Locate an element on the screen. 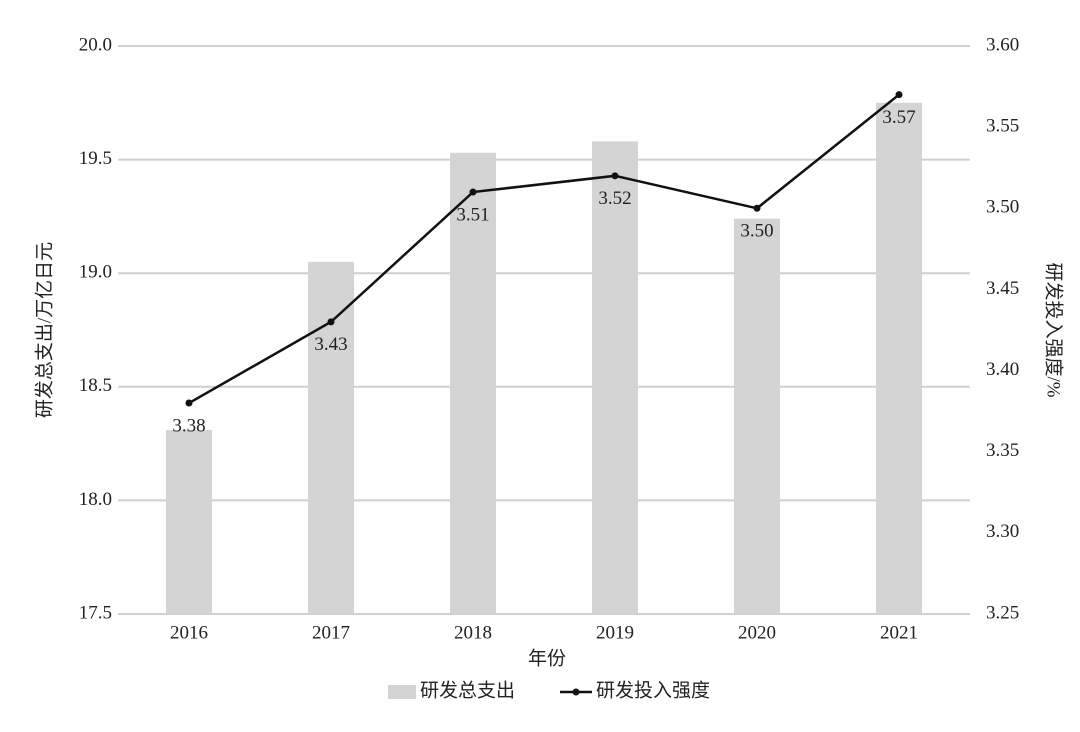 The image size is (1080, 732). legend-swatch-point is located at coordinates (576, 692).